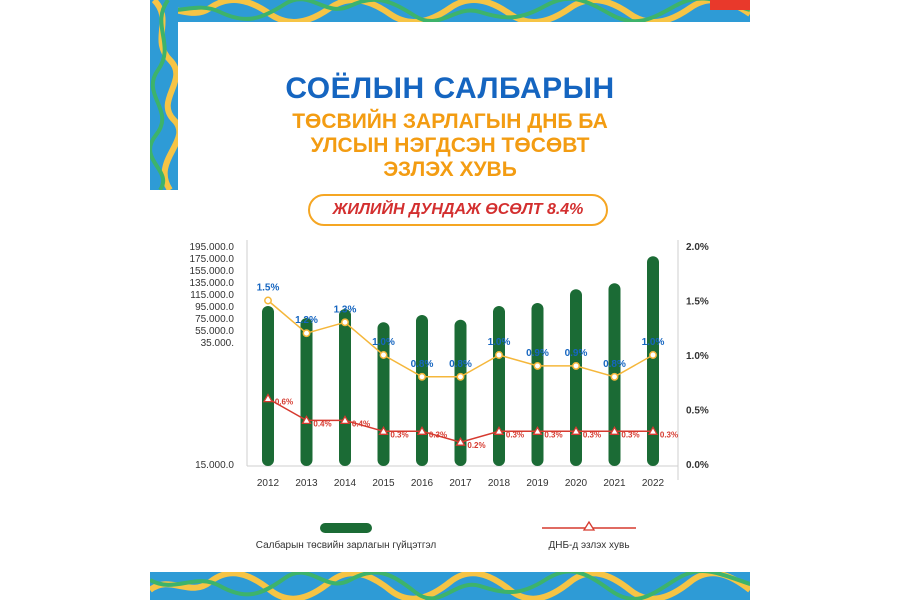 The image size is (900, 600). What do you see at coordinates (476, 445) in the screenshot?
I see `data-label: 0.2%` at bounding box center [476, 445].